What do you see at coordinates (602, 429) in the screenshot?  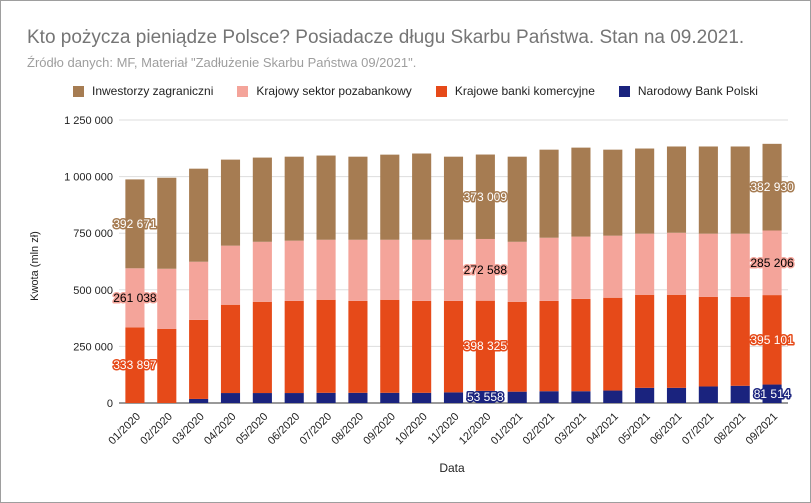 I see `x-tick-label: 04/2021` at bounding box center [602, 429].